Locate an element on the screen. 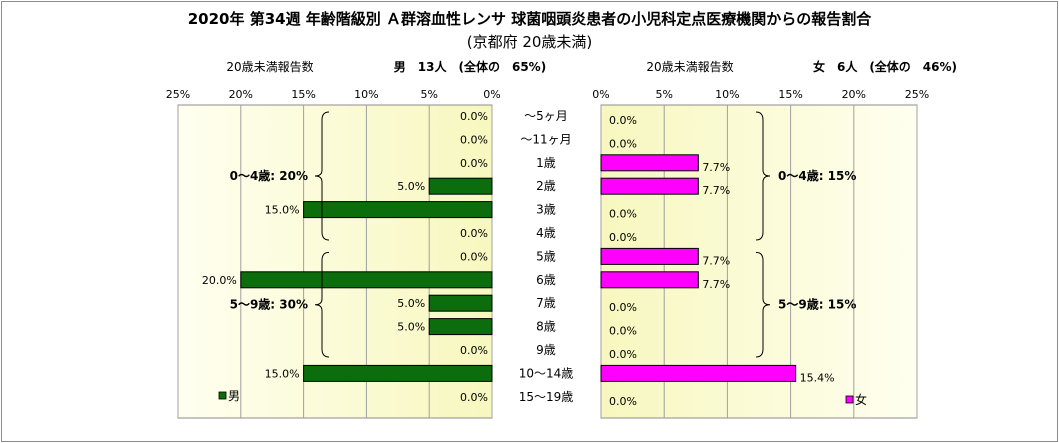 This screenshot has width=1059, height=443. left-summary: 男 13人 (全体の 65%) is located at coordinates (470, 66).